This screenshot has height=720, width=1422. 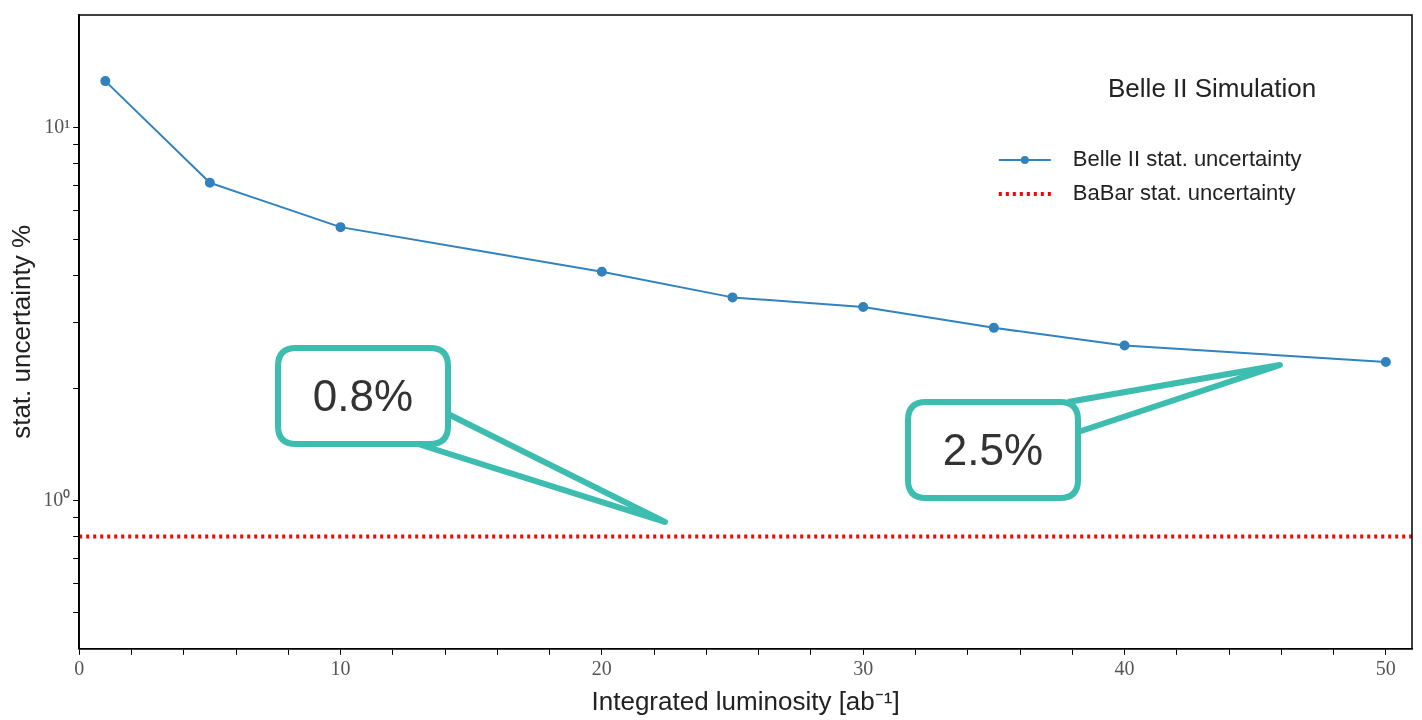 I want to click on x-tick-label: 30, so click(x=863, y=668).